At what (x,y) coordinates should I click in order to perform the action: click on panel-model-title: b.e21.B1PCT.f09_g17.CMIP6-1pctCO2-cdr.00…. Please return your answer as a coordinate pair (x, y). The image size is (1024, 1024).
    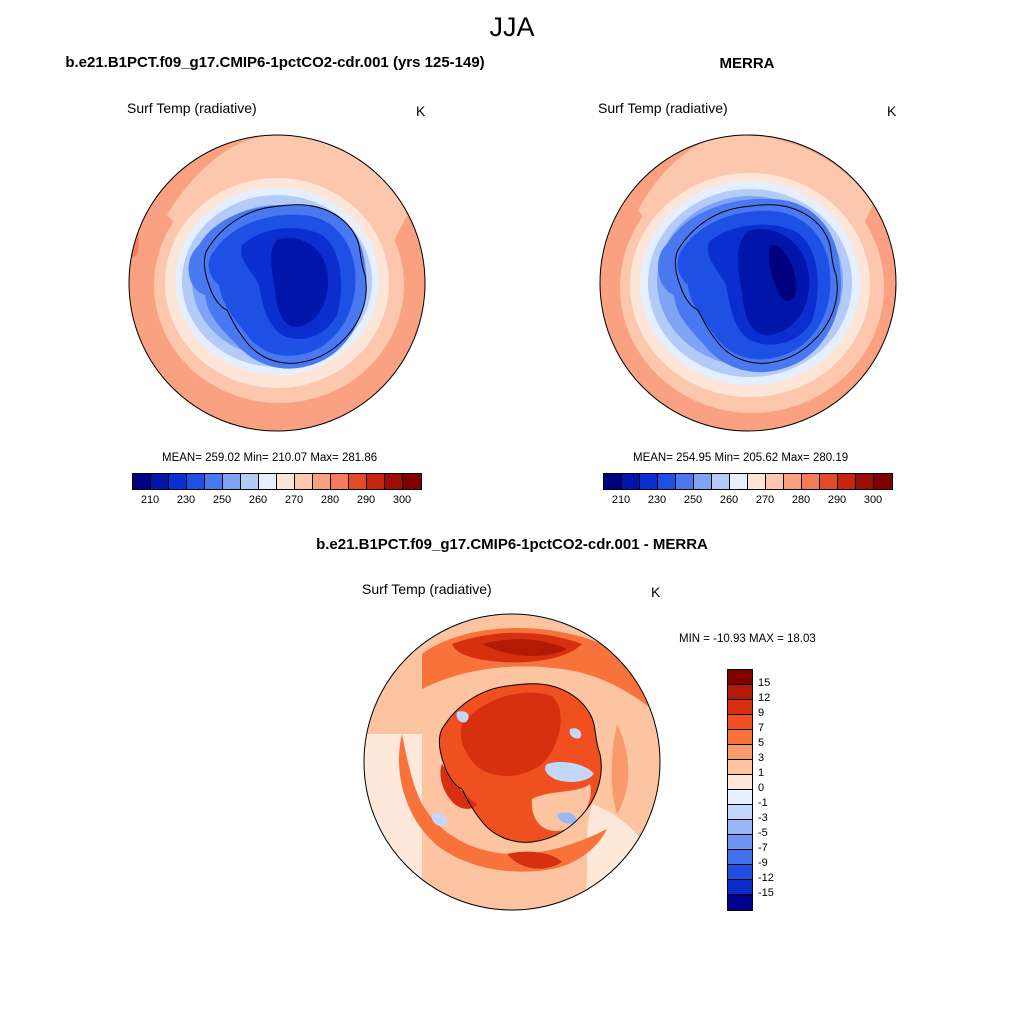
    Looking at the image, I should click on (275, 62).